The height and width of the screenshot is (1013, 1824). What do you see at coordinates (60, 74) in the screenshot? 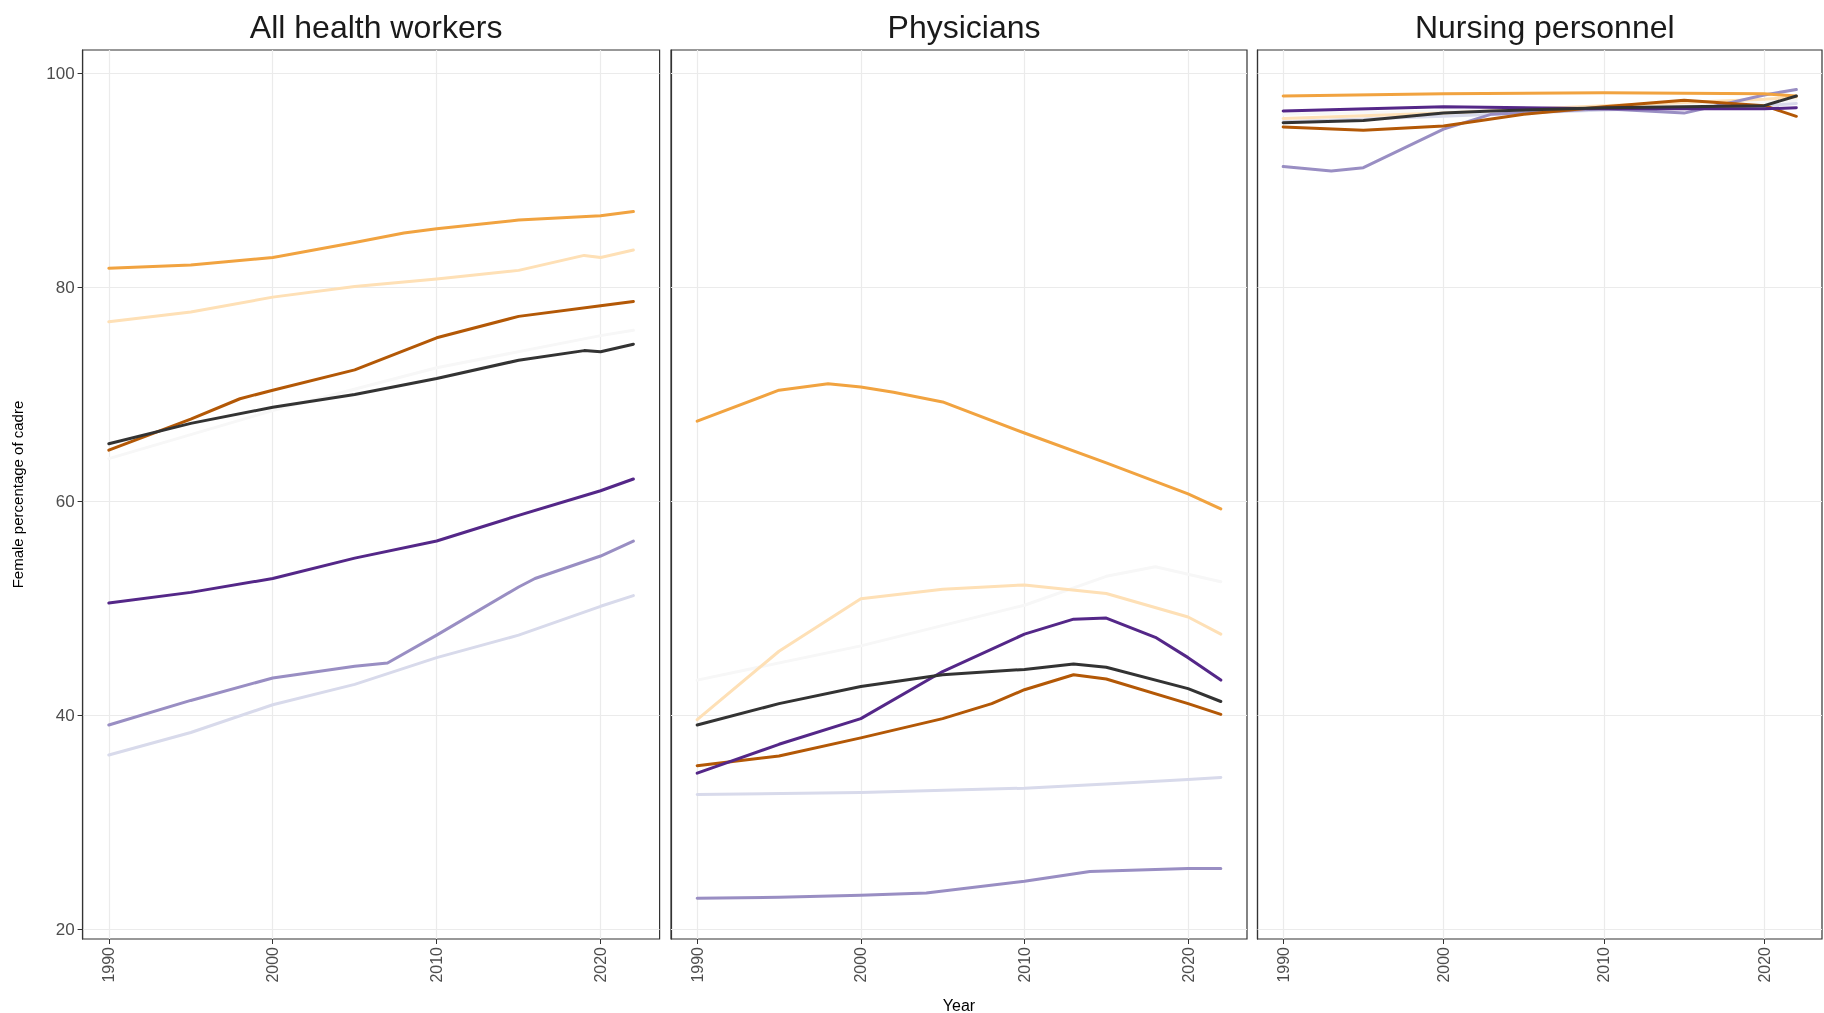
I see `y-tick-label: 100` at bounding box center [60, 74].